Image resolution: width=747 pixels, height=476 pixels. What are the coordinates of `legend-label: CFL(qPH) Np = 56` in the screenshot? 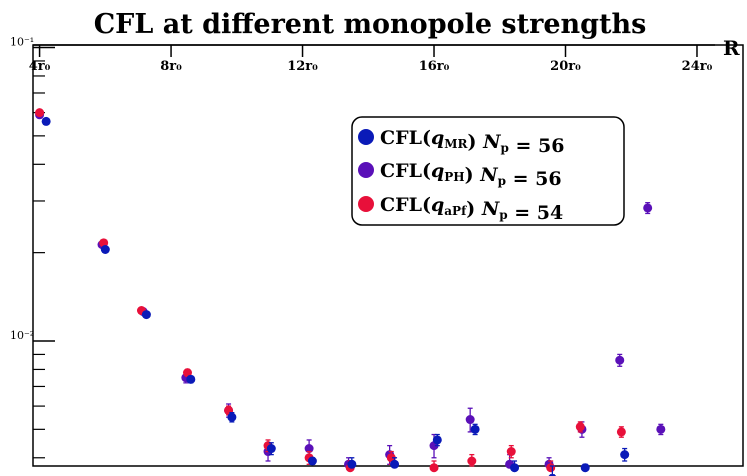 It's located at (471, 175).